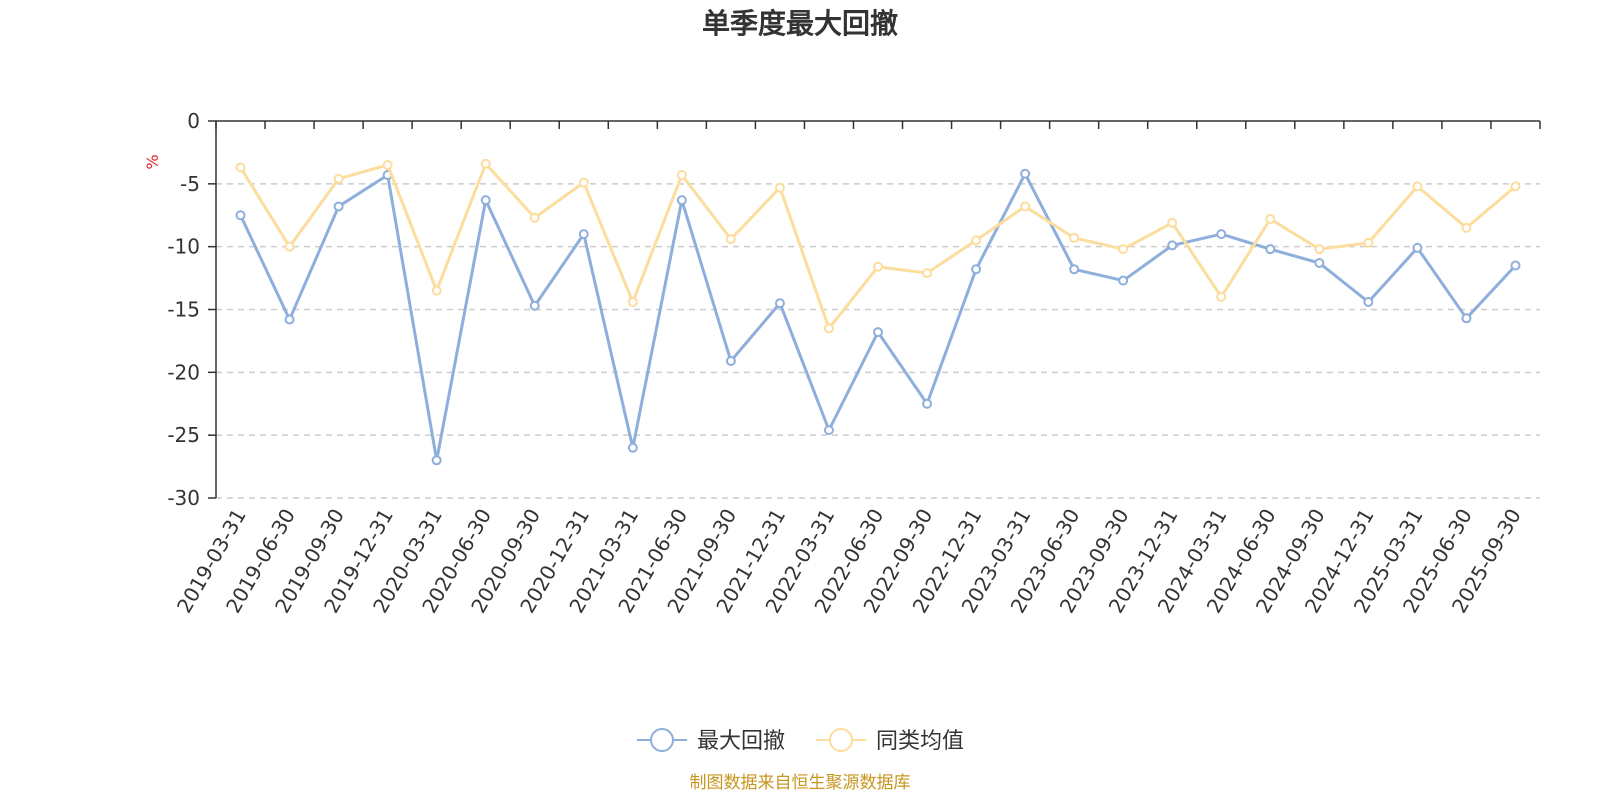  What do you see at coordinates (183, 498) in the screenshot?
I see `y-tick-label: -30` at bounding box center [183, 498].